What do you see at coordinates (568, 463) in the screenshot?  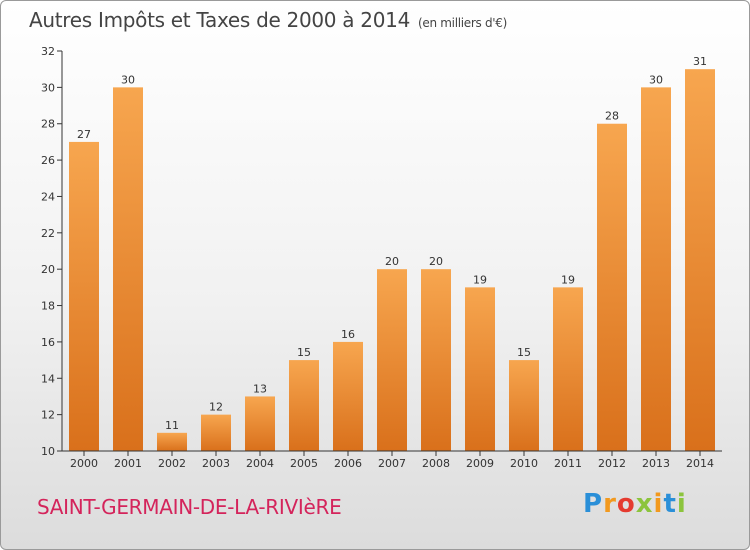 I see `x-tick-label: 2011` at bounding box center [568, 463].